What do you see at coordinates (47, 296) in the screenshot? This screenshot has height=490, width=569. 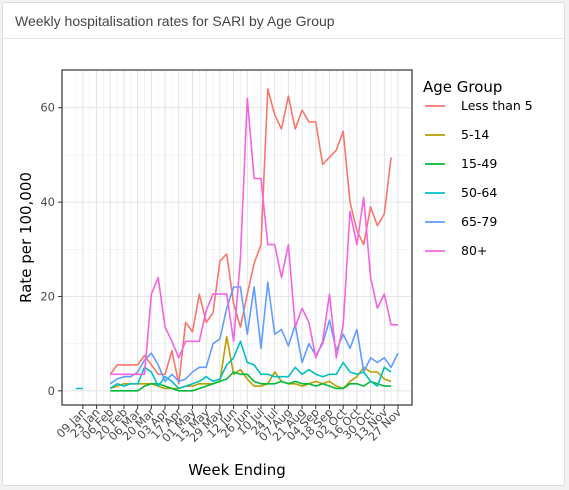 I see `y-tick-label: 20` at bounding box center [47, 296].